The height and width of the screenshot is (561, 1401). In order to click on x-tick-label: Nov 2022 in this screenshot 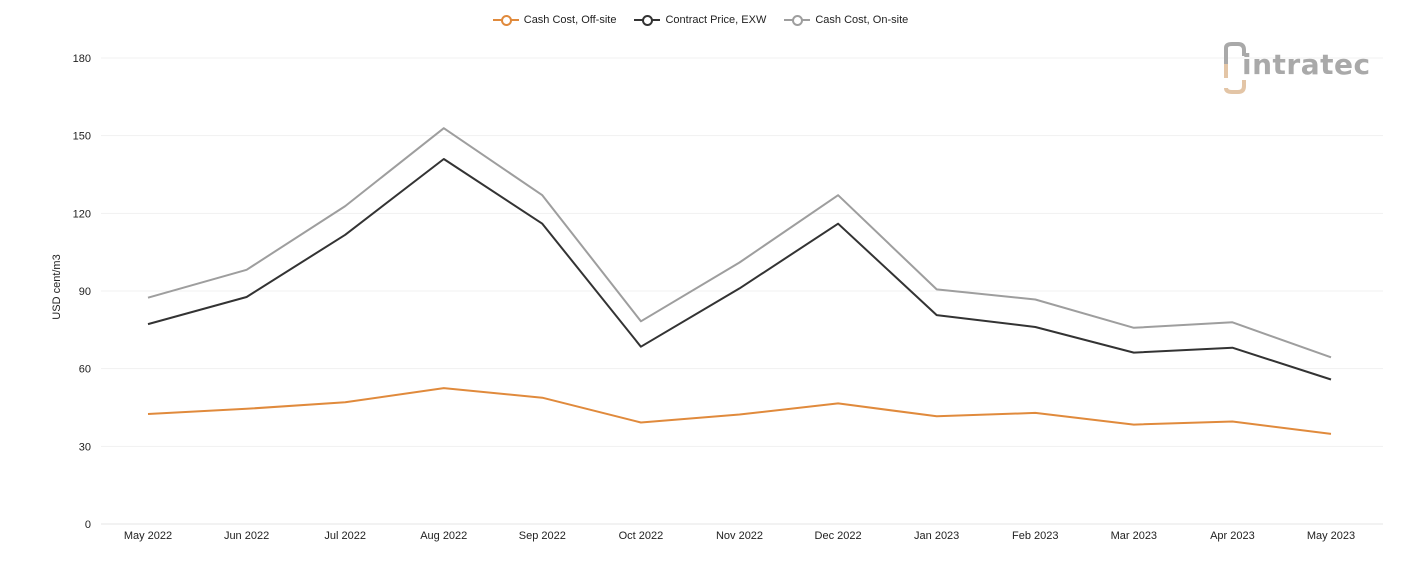, I will do `click(739, 536)`.